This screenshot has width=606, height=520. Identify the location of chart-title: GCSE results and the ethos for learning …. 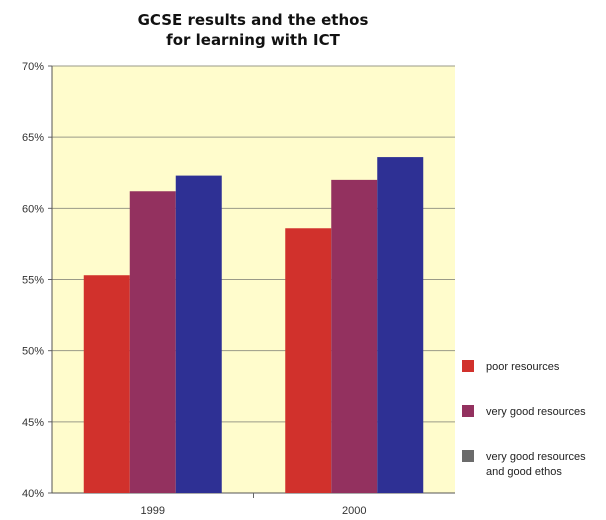
(253, 30).